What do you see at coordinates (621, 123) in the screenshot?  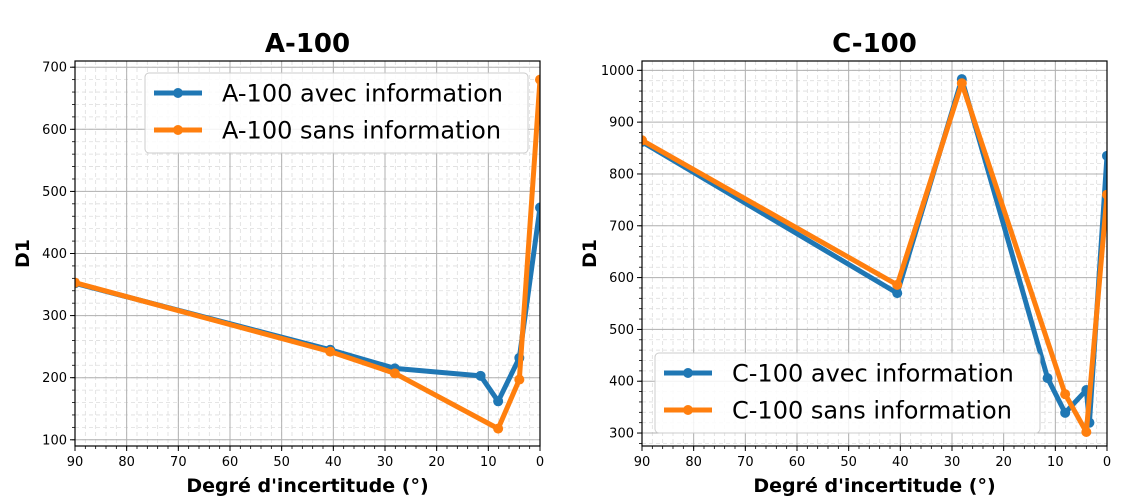 I see `y-tick-label: 900` at bounding box center [621, 123].